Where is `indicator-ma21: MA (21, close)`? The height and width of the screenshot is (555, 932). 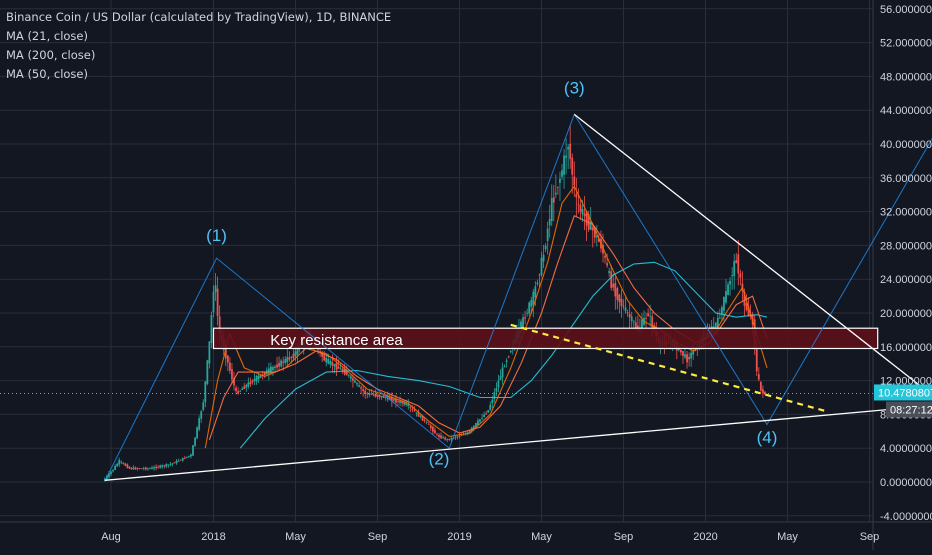 indicator-ma21: MA (21, close) is located at coordinates (47, 36).